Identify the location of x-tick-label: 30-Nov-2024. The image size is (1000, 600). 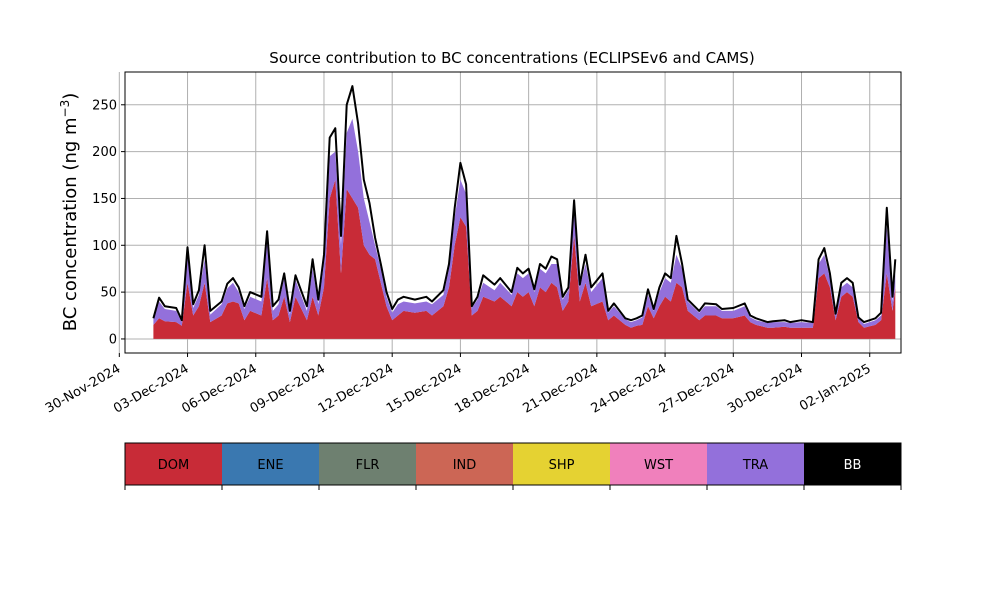
(83, 388).